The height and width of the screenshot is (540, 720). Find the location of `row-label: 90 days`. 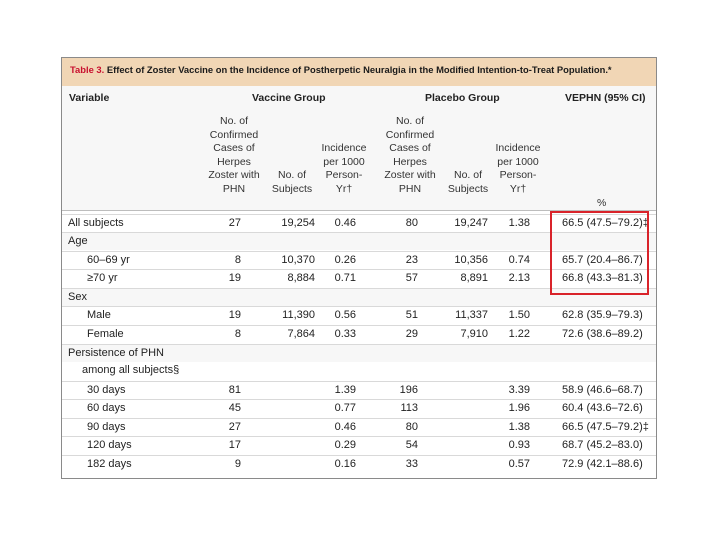

row-label: 90 days is located at coordinates (106, 427).